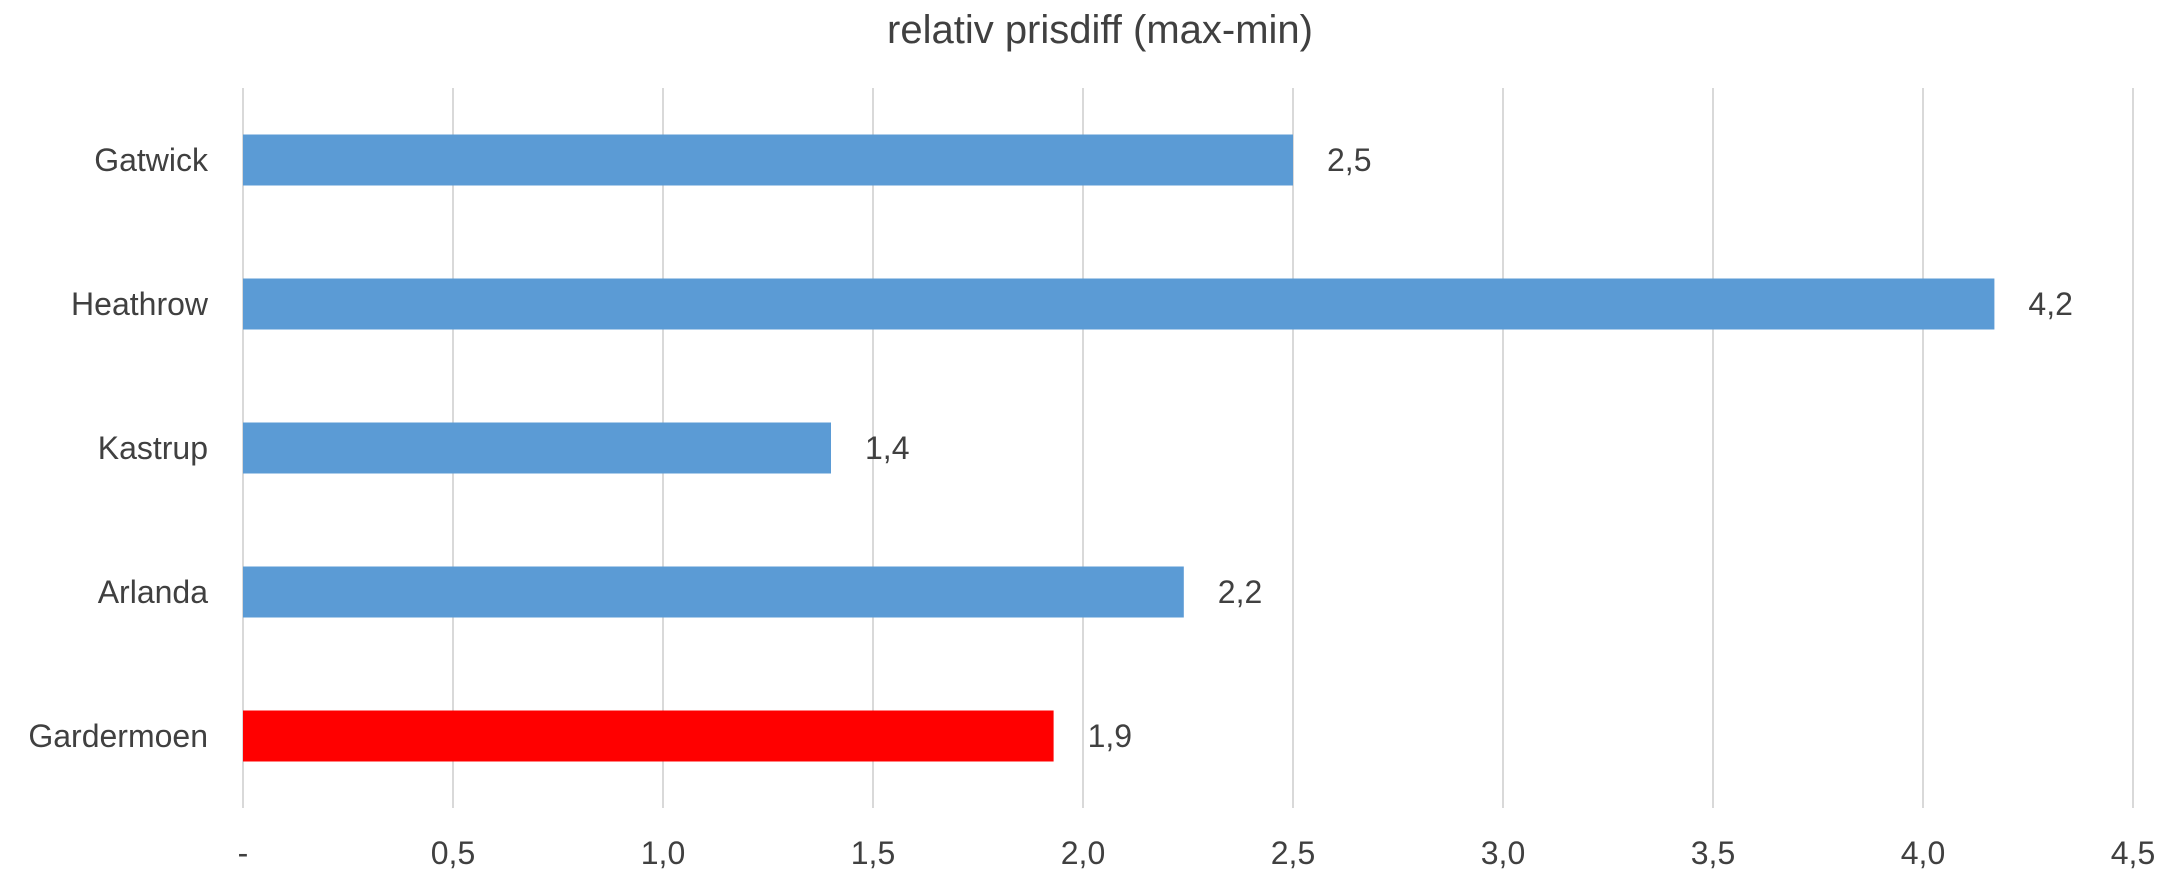 The height and width of the screenshot is (875, 2173). Describe the element at coordinates (2133, 853) in the screenshot. I see `x-tick-label: 4,5` at that location.